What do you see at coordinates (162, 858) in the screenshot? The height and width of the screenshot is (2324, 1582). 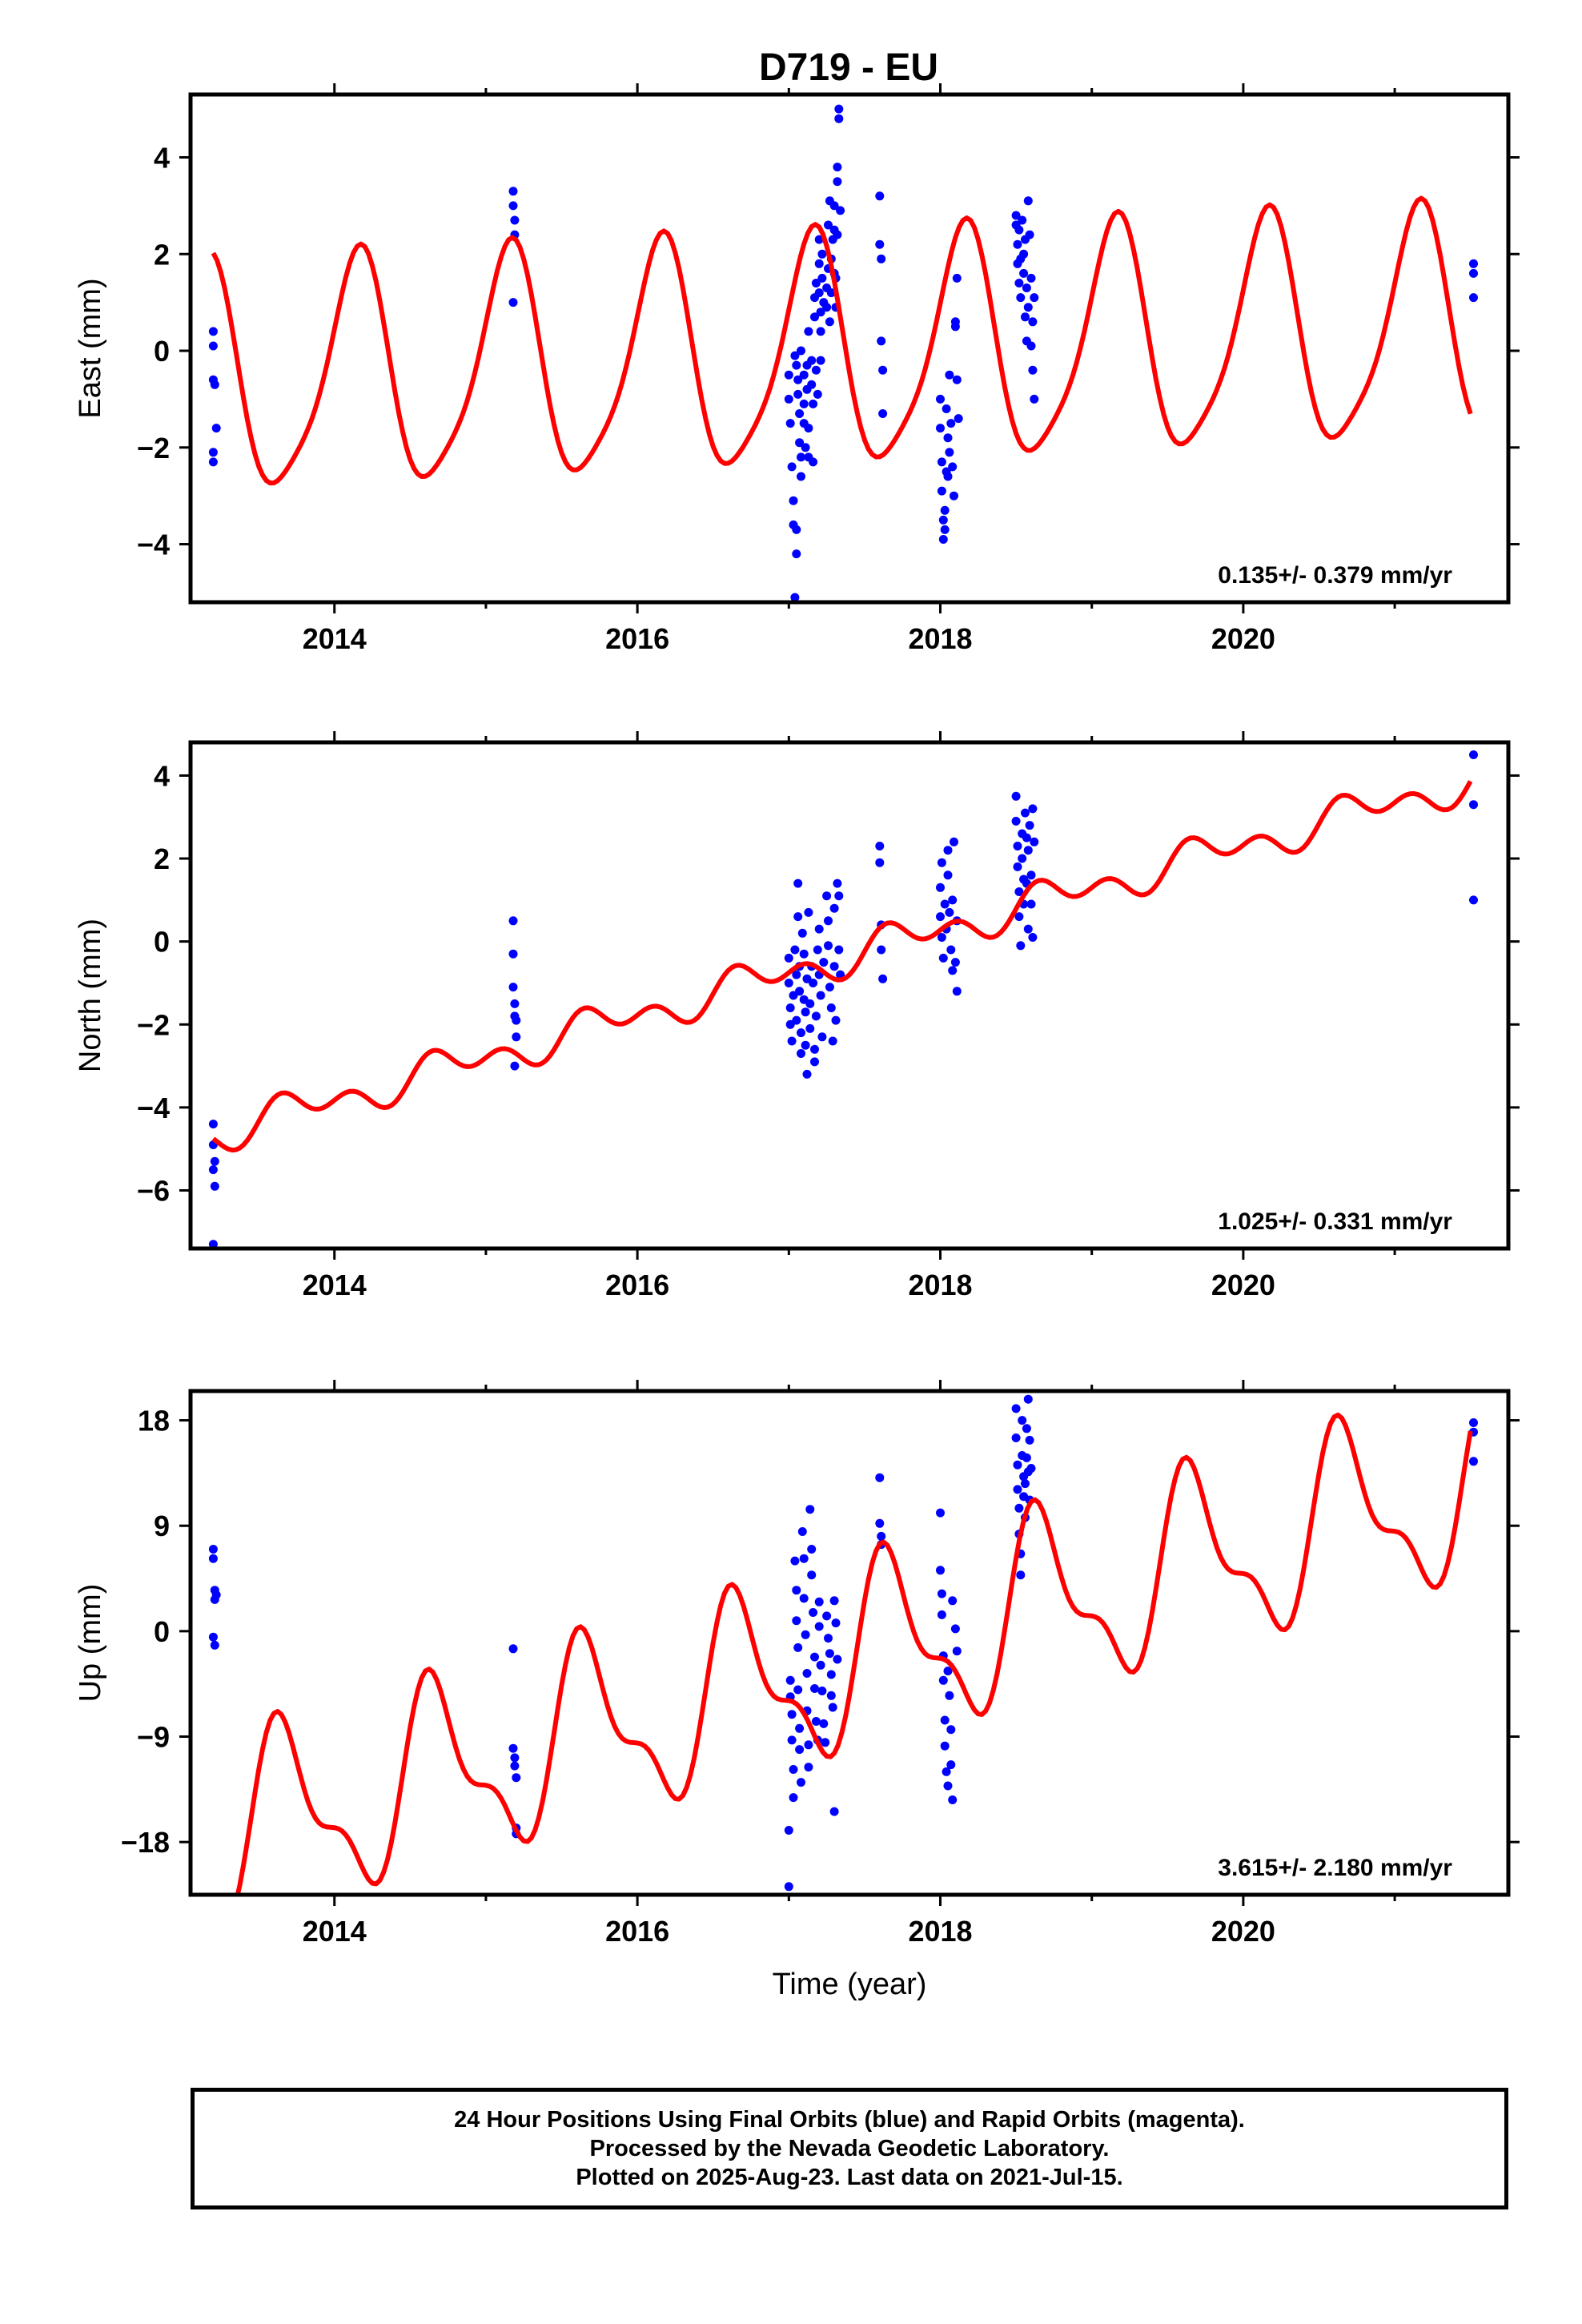 I see `y-tick-label: 2` at bounding box center [162, 858].